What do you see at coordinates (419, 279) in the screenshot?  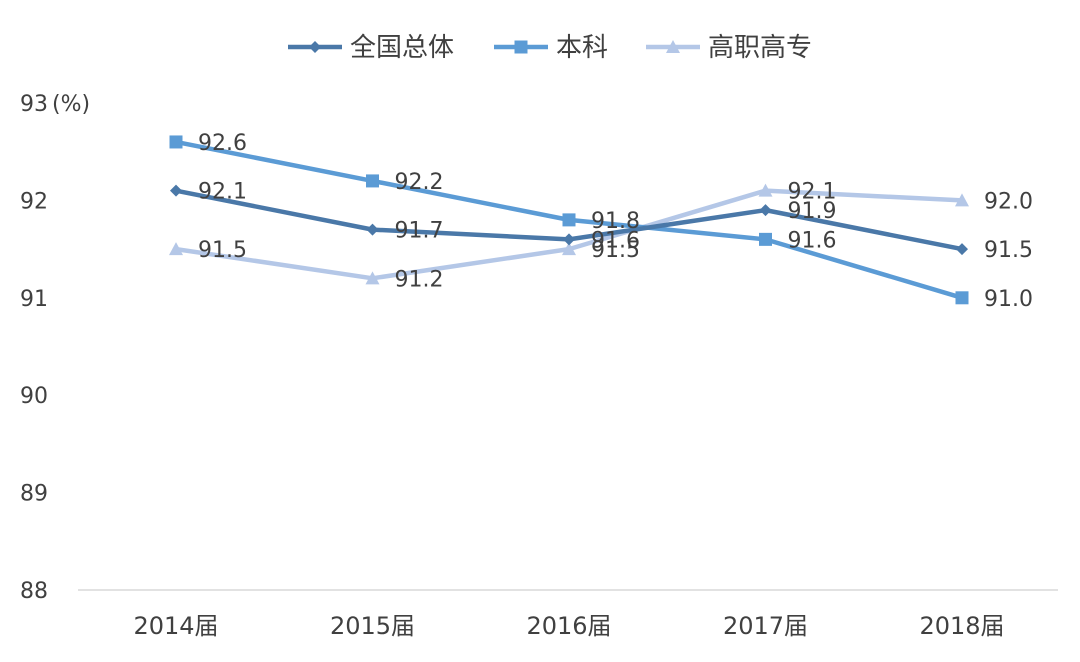 I see `data-label: 91.2` at bounding box center [419, 279].